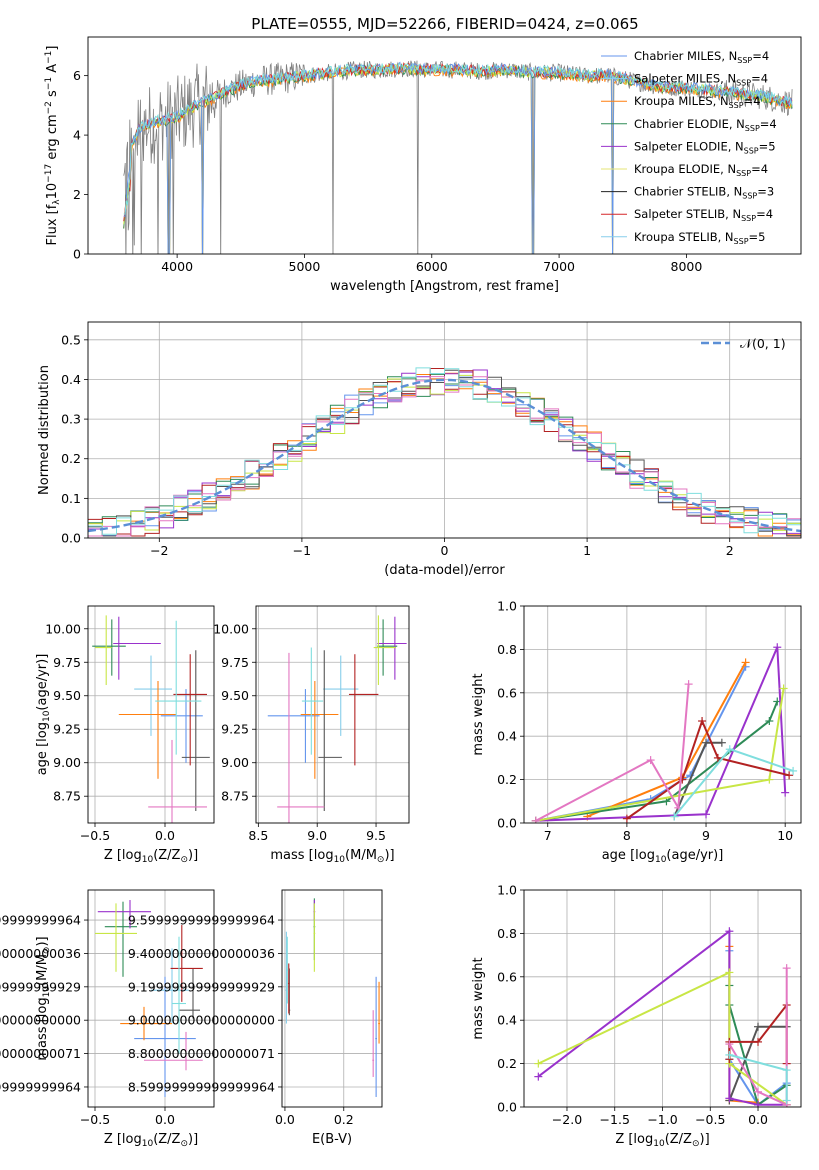 This screenshot has width=819, height=1170. I want to click on x-tick-label: 9.0, so click(317, 835).